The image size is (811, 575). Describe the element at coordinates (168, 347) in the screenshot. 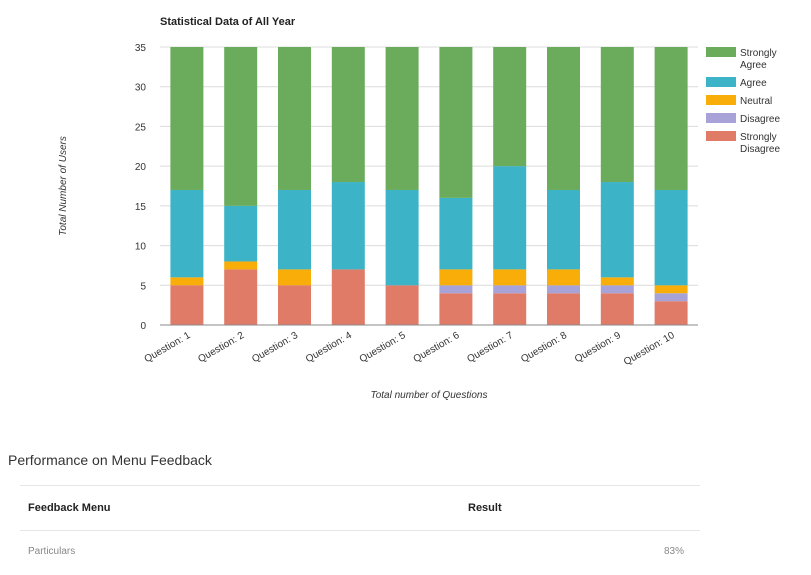

I see `x-tick-label: Question: 1` at that location.